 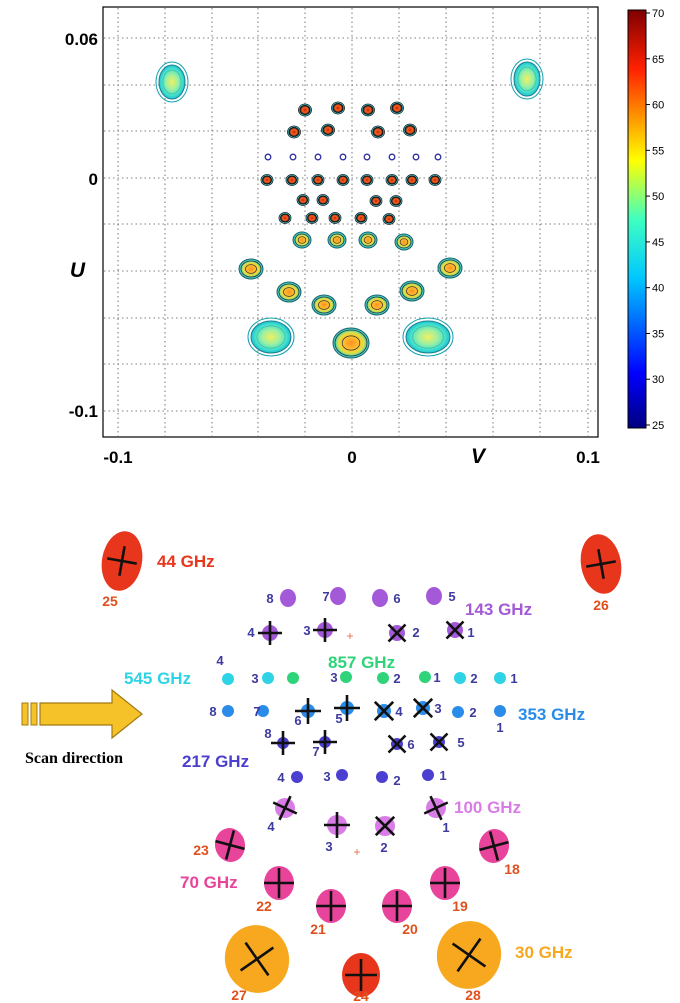 What do you see at coordinates (487, 807) in the screenshot?
I see `band-label-100ghz: 100 GHz` at bounding box center [487, 807].